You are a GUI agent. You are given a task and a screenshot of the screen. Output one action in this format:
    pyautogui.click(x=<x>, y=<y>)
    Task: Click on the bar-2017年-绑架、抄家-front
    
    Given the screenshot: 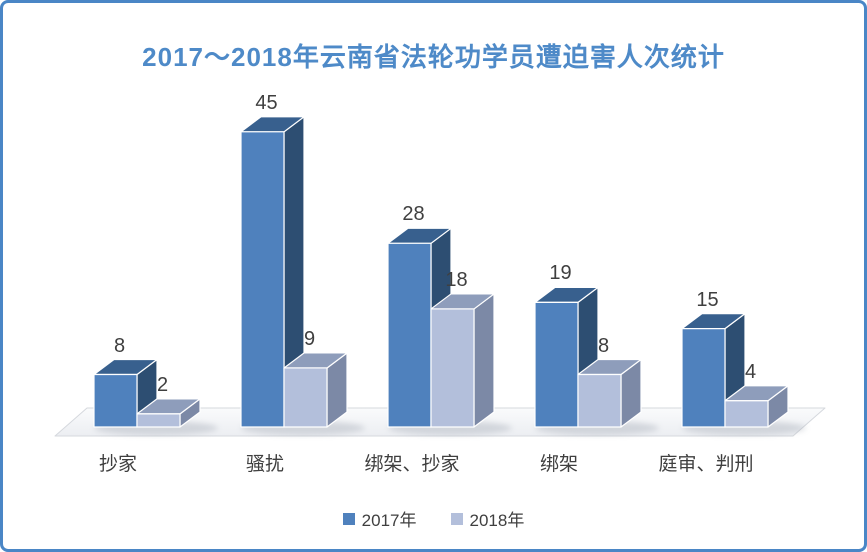 What is the action you would take?
    pyautogui.click(x=409, y=335)
    